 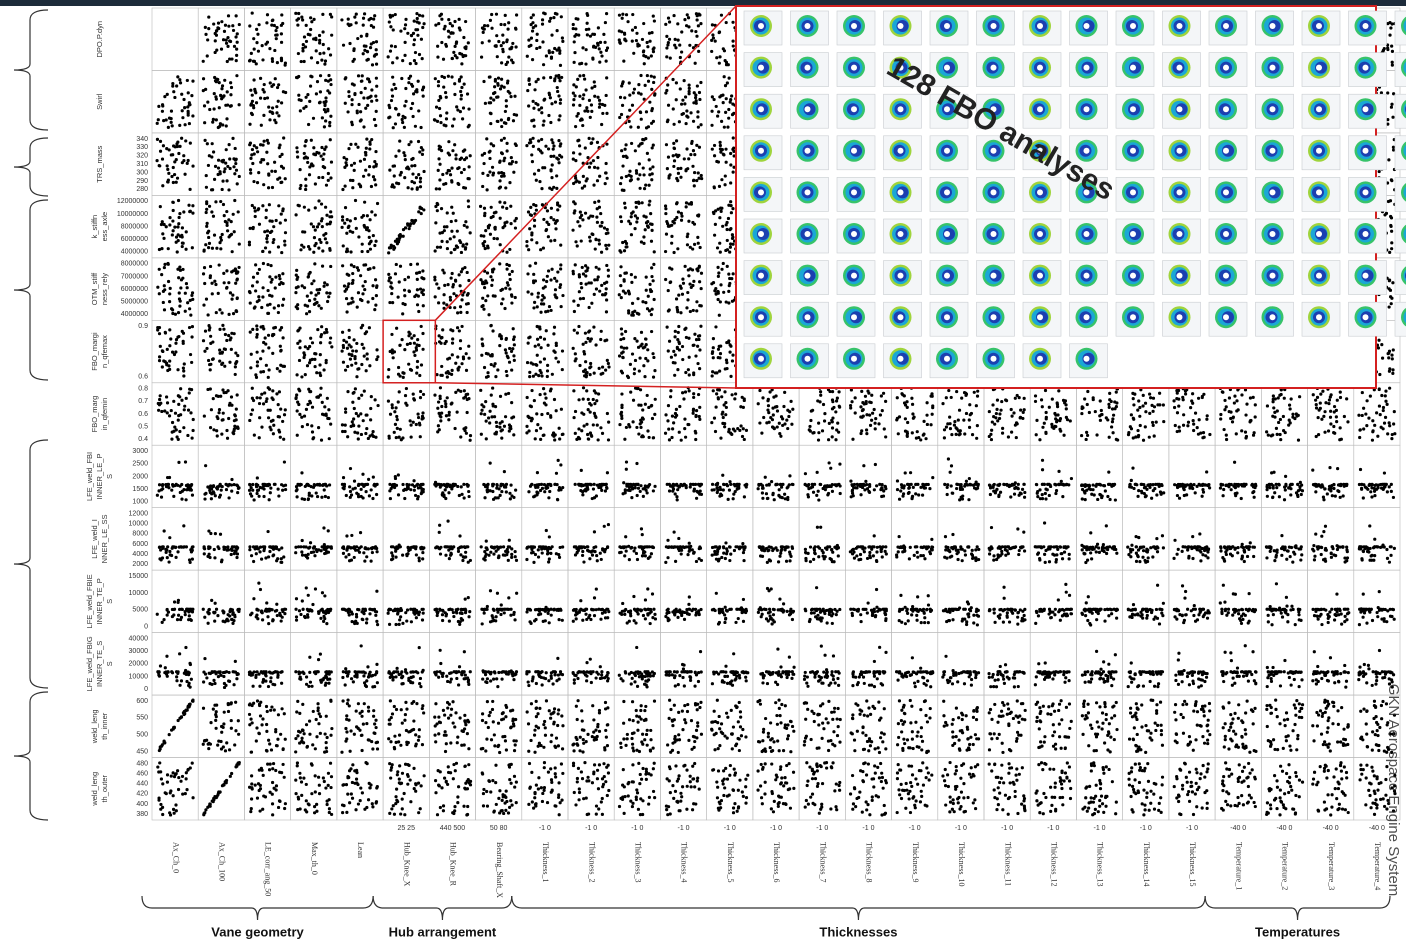 I want to click on y-tick-label: 450, so click(x=142, y=751).